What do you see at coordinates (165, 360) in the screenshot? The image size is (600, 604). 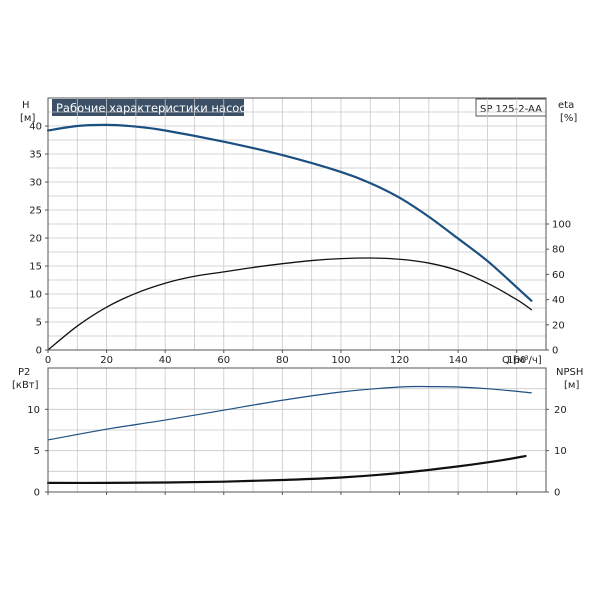 I see `x-tick-label: 40` at bounding box center [165, 360].